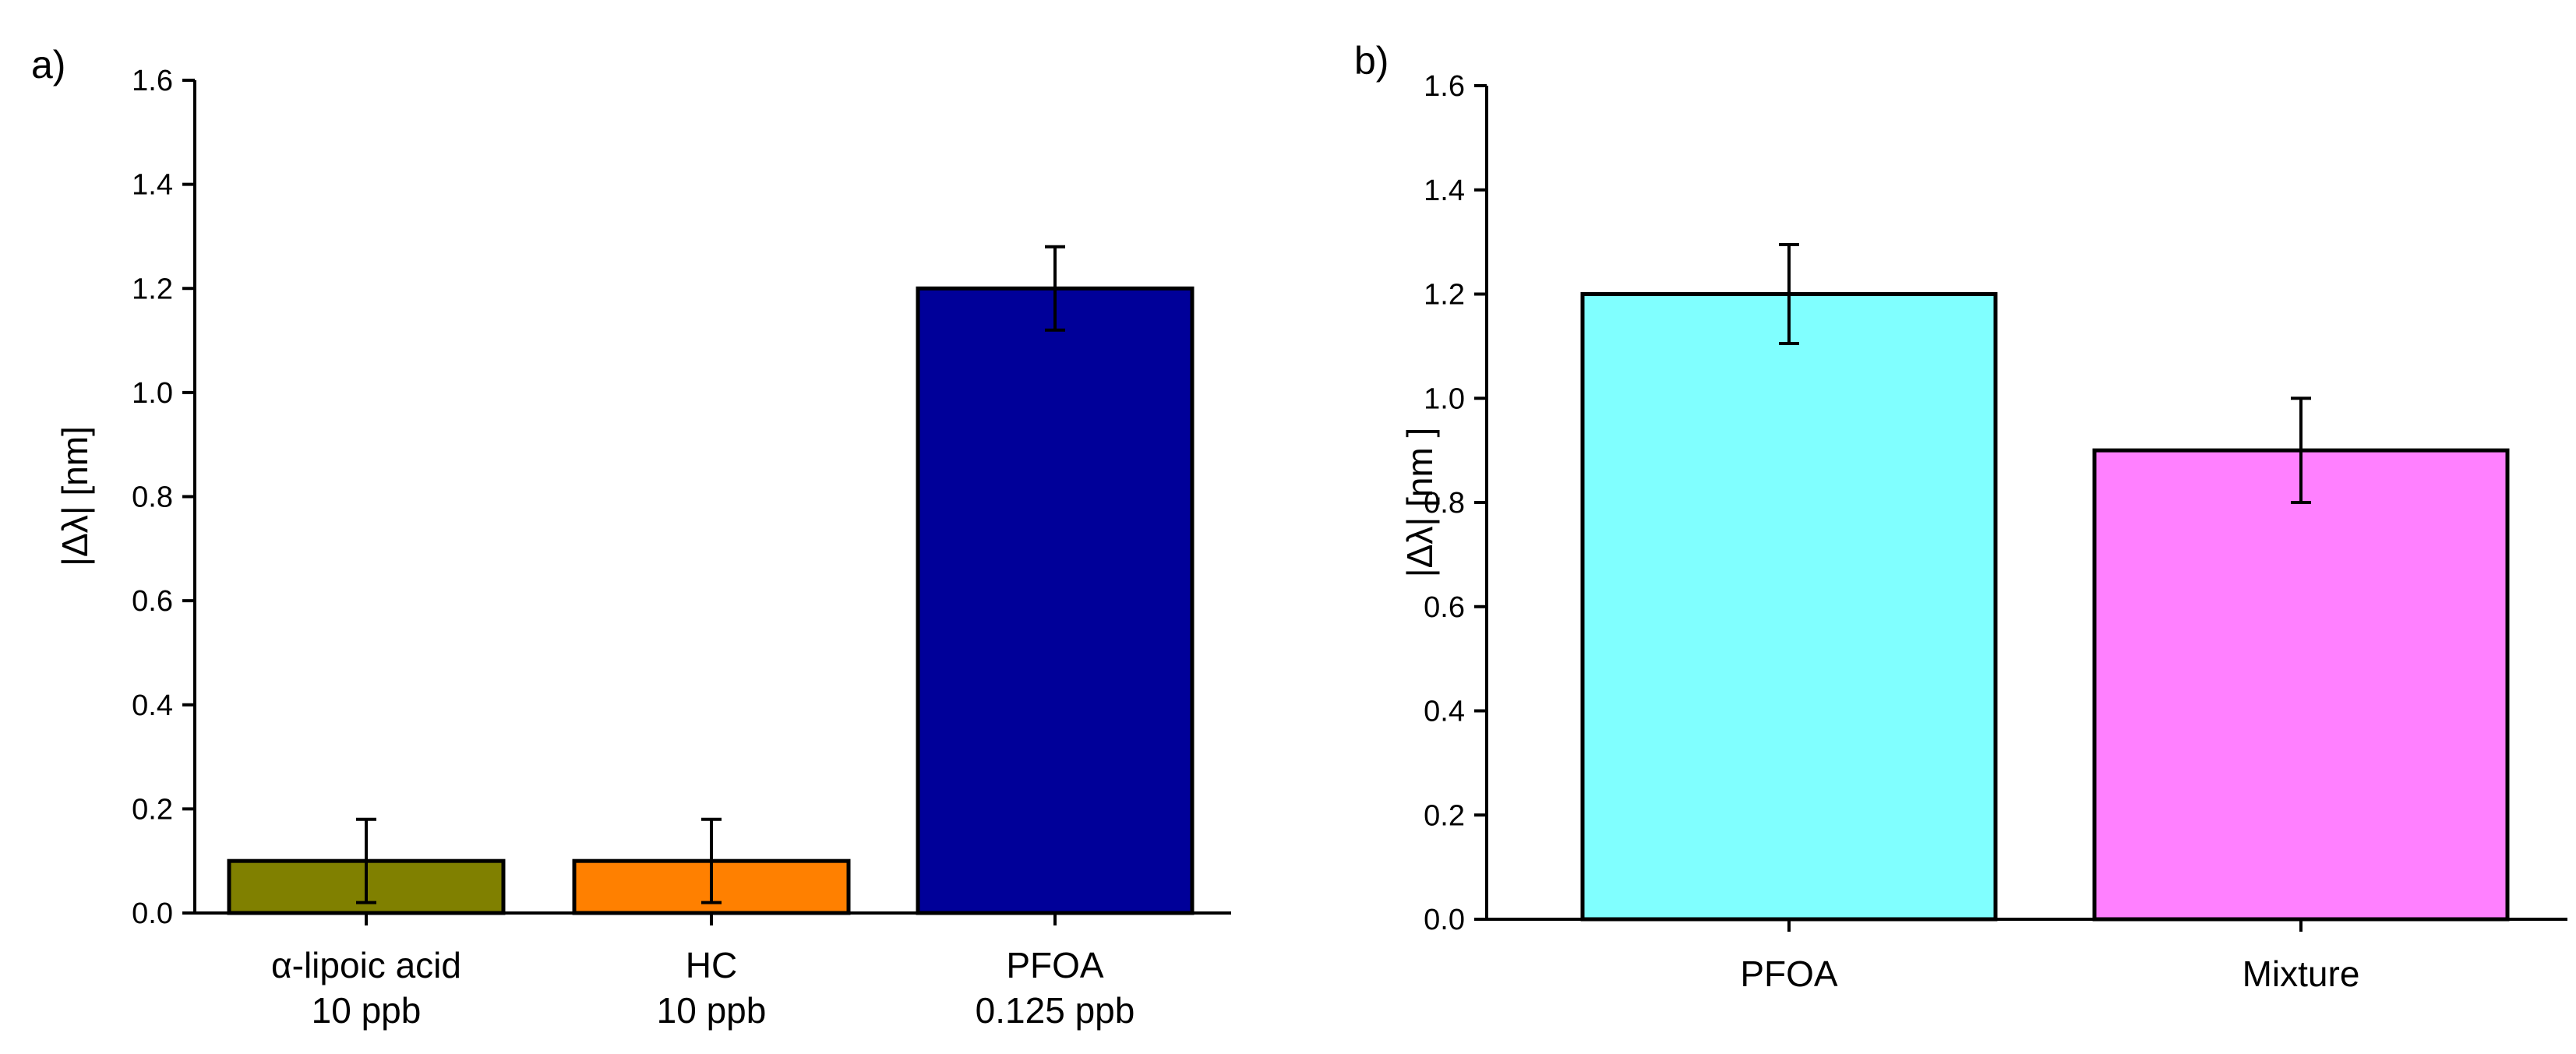 This screenshot has height=1054, width=2576. I want to click on panel-label: b), so click(1371, 61).